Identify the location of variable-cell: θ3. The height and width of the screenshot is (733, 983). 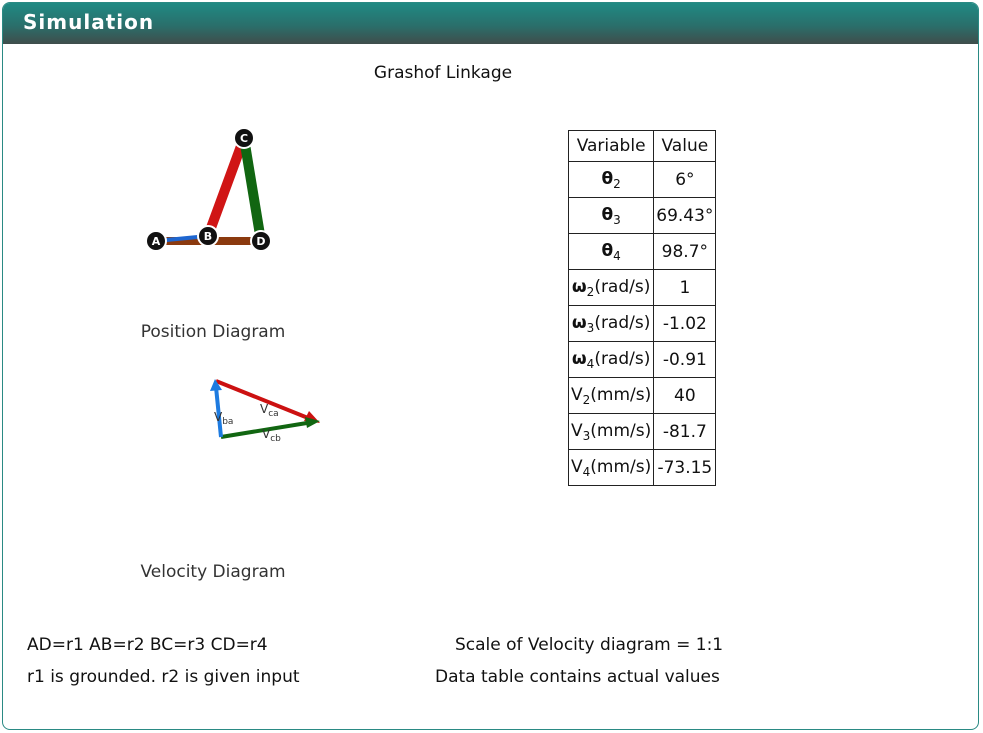
(611, 215).